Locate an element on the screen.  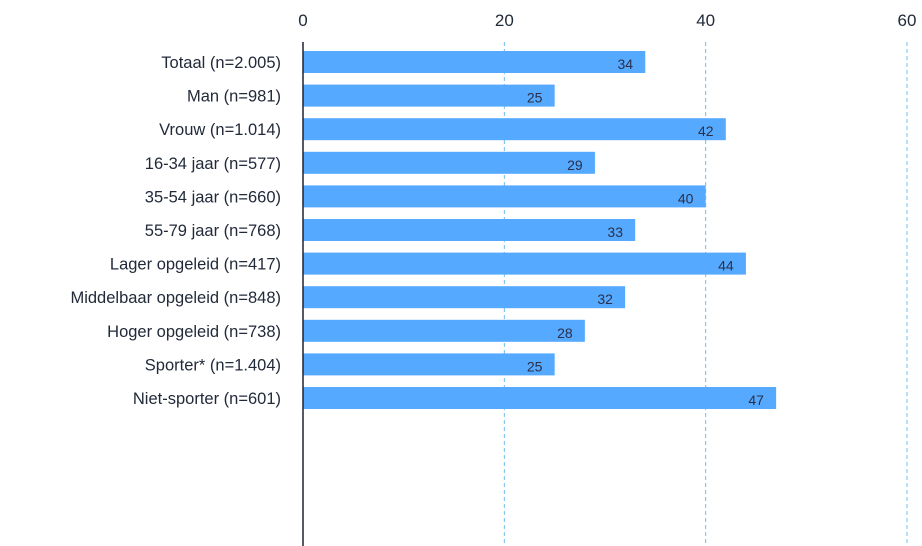
x-tick-label-20: 20 is located at coordinates (504, 20).